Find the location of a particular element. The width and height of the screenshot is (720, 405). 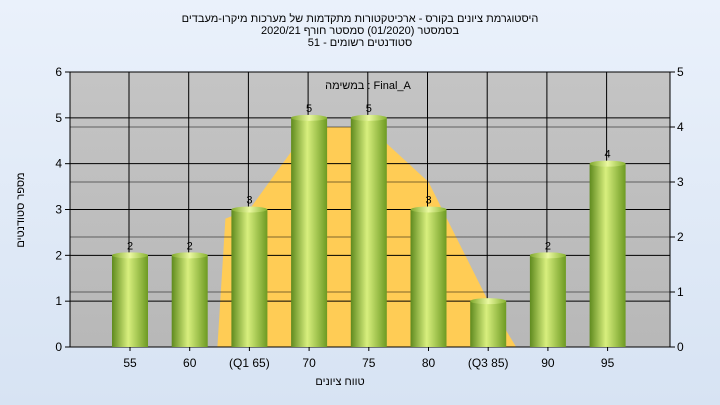

y-tick-label: 0 is located at coordinates (58, 347).